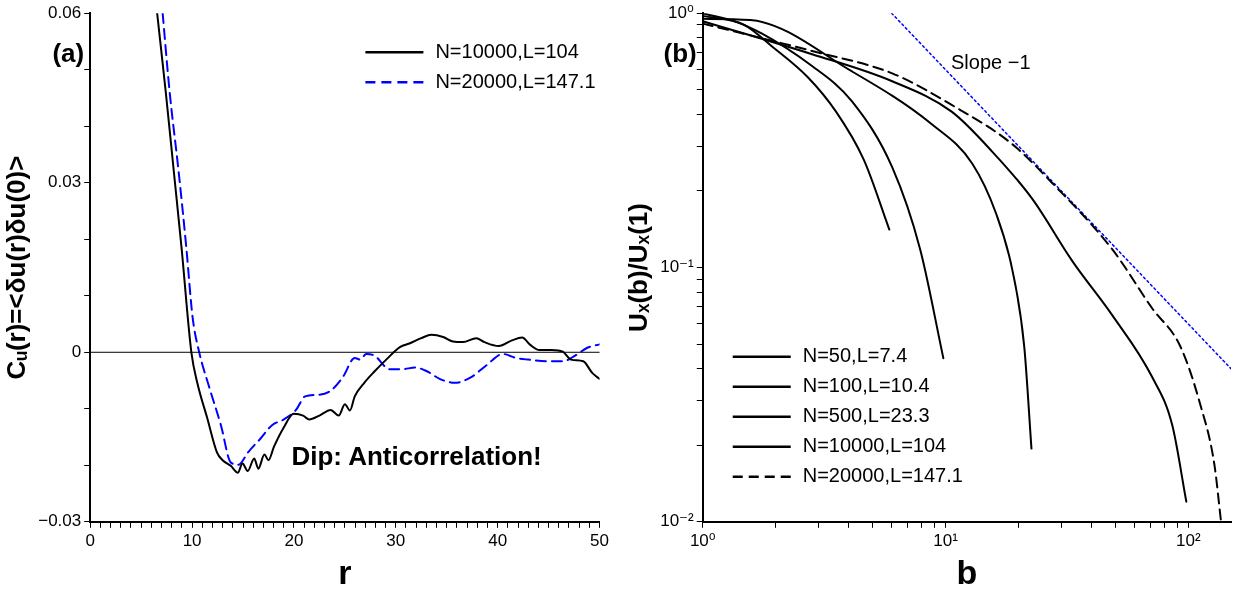 This screenshot has width=1235, height=595. What do you see at coordinates (90, 540) in the screenshot?
I see `x-tick-label: 0` at bounding box center [90, 540].